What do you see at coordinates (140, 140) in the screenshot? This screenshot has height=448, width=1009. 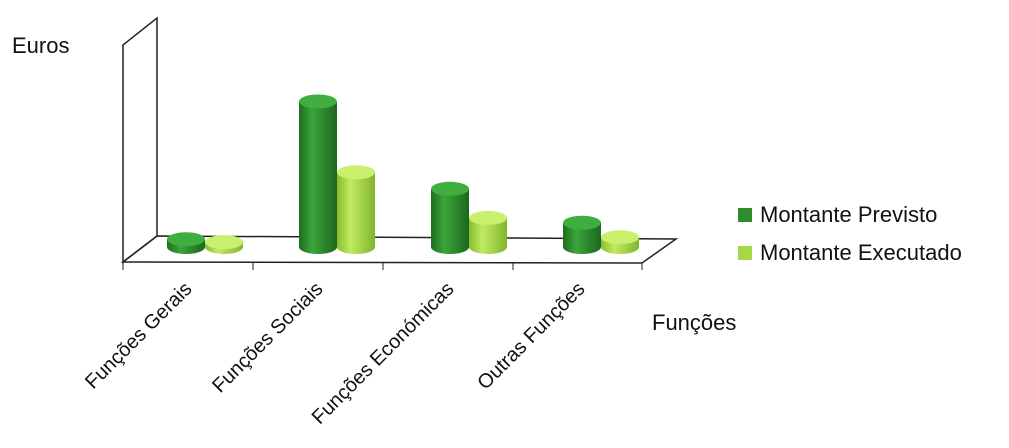 I see `chart-back-wall` at bounding box center [140, 140].